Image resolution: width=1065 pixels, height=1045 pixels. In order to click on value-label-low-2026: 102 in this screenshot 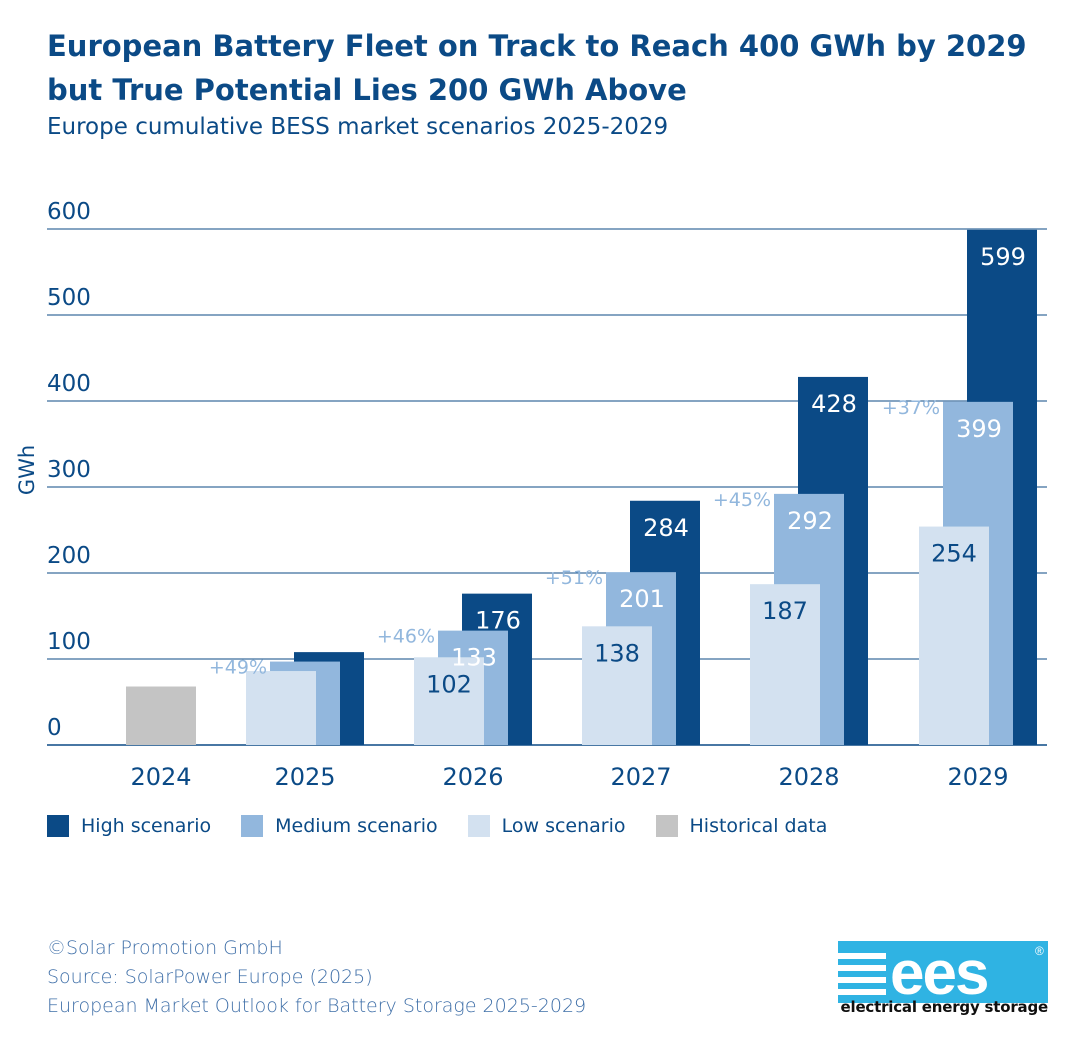, I will do `click(449, 684)`.